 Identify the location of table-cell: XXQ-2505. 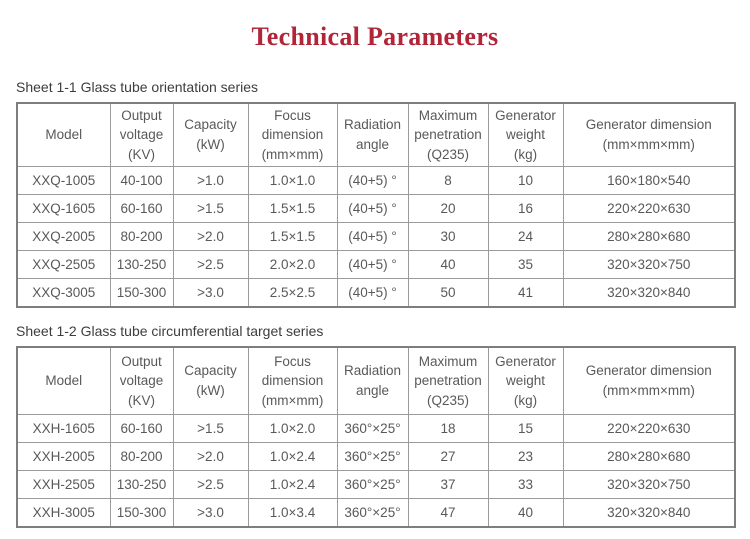
(63, 264).